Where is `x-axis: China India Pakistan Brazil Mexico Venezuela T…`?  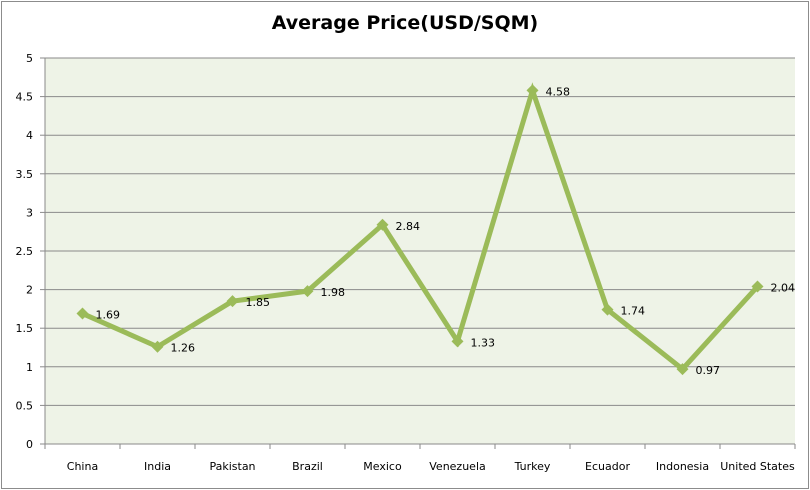
x-axis: China India Pakistan Brazil Mexico Venezuela T… is located at coordinates (420, 458).